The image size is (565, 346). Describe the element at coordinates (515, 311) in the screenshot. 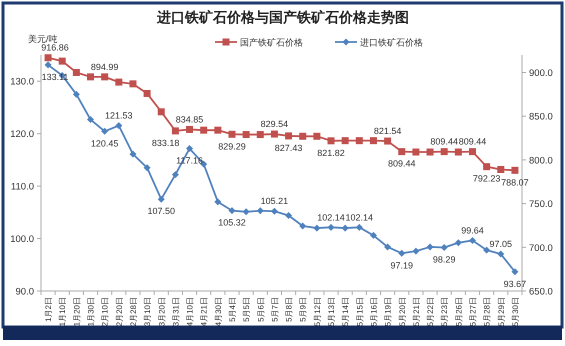

I see `x-tick-label: 5月30日` at that location.